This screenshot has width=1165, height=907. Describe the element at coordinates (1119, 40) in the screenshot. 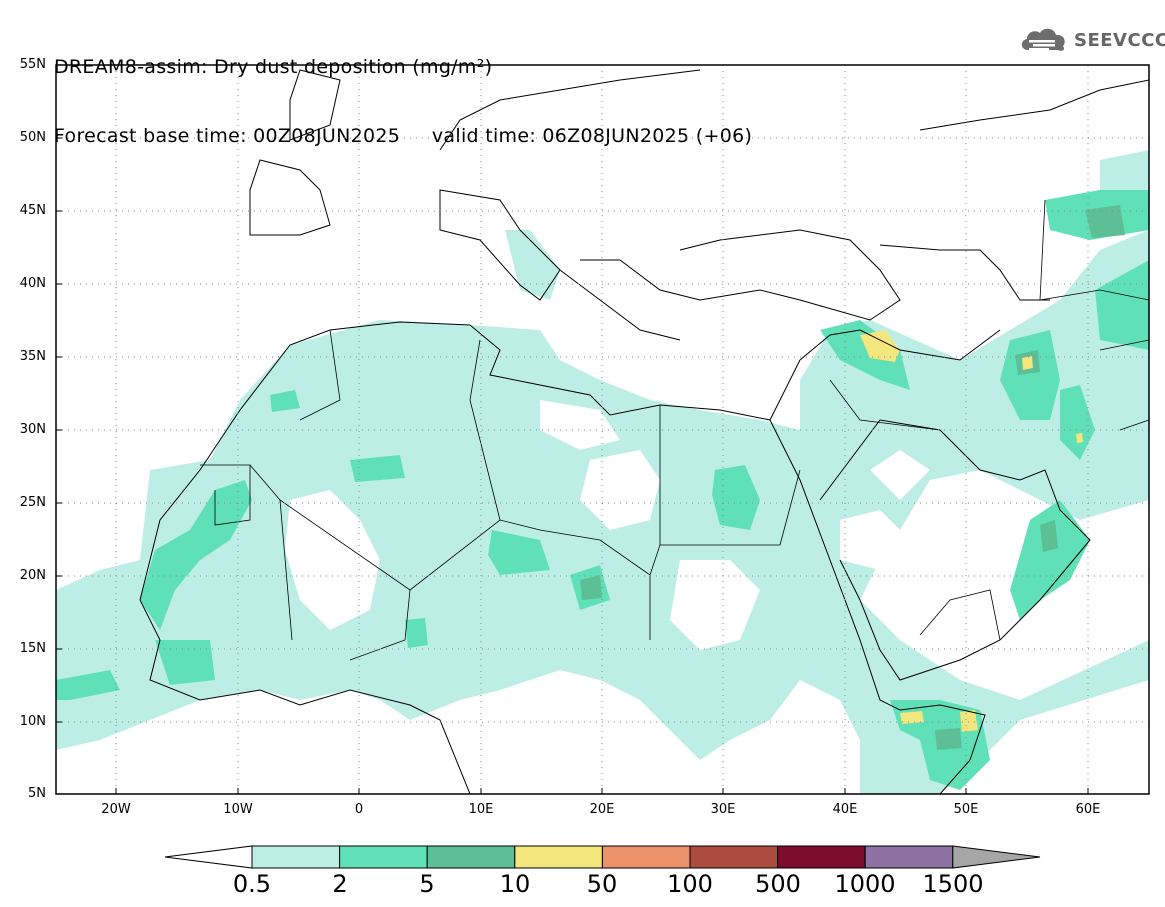

I see `logo-text: SEEVCCC` at that location.